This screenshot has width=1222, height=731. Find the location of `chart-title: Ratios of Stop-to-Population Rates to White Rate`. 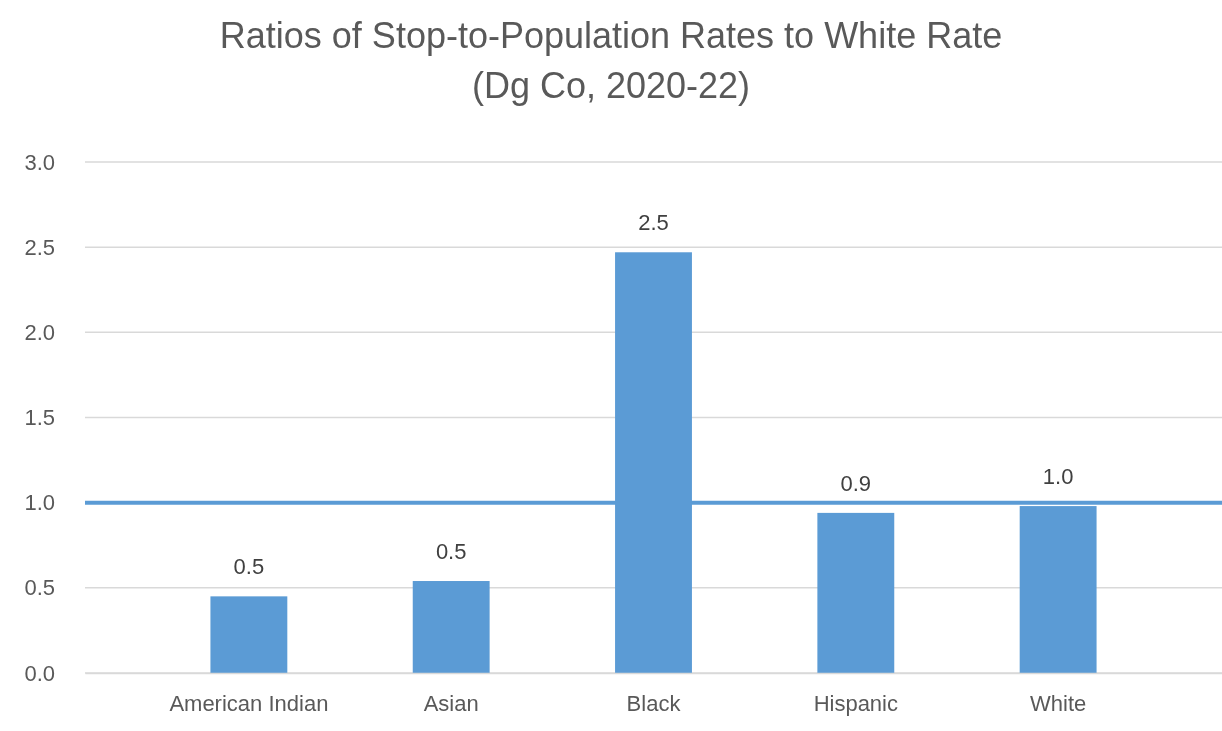

chart-title: Ratios of Stop-to-Population Rates to White Rate is located at coordinates (611, 35).